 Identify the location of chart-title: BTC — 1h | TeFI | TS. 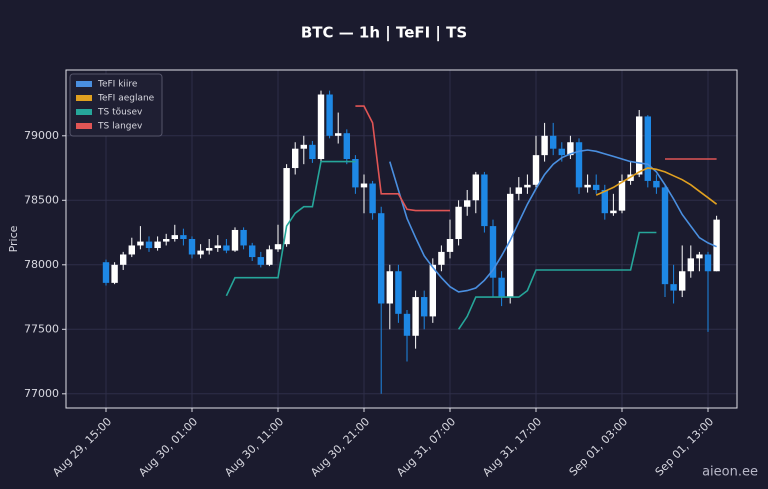
(384, 33).